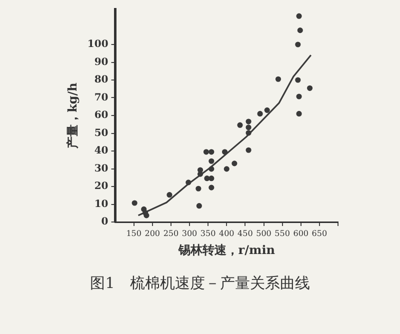 Image resolution: width=400 pixels, height=334 pixels. I want to click on x-tick-label: 300, so click(190, 233).